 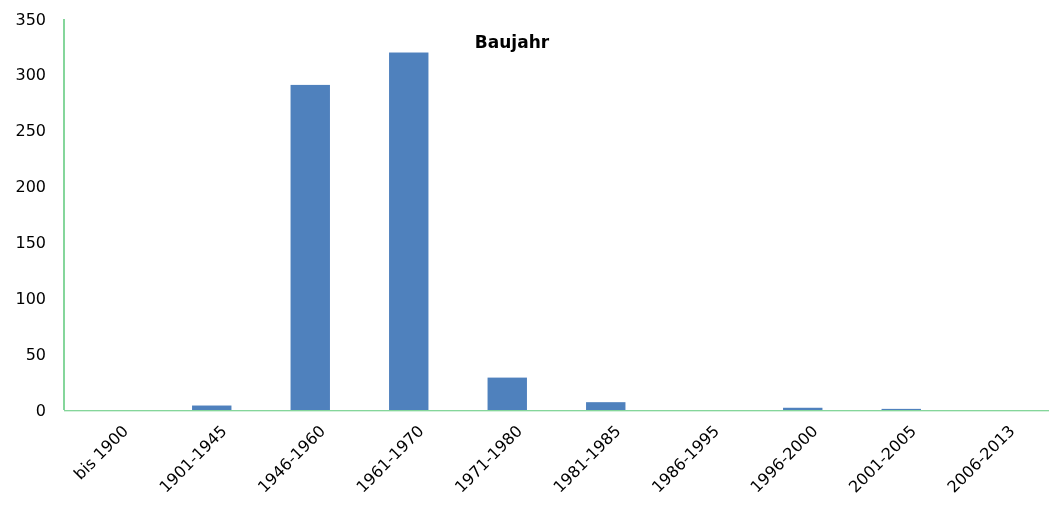 I want to click on y-tick-label: 250, so click(x=30, y=131).